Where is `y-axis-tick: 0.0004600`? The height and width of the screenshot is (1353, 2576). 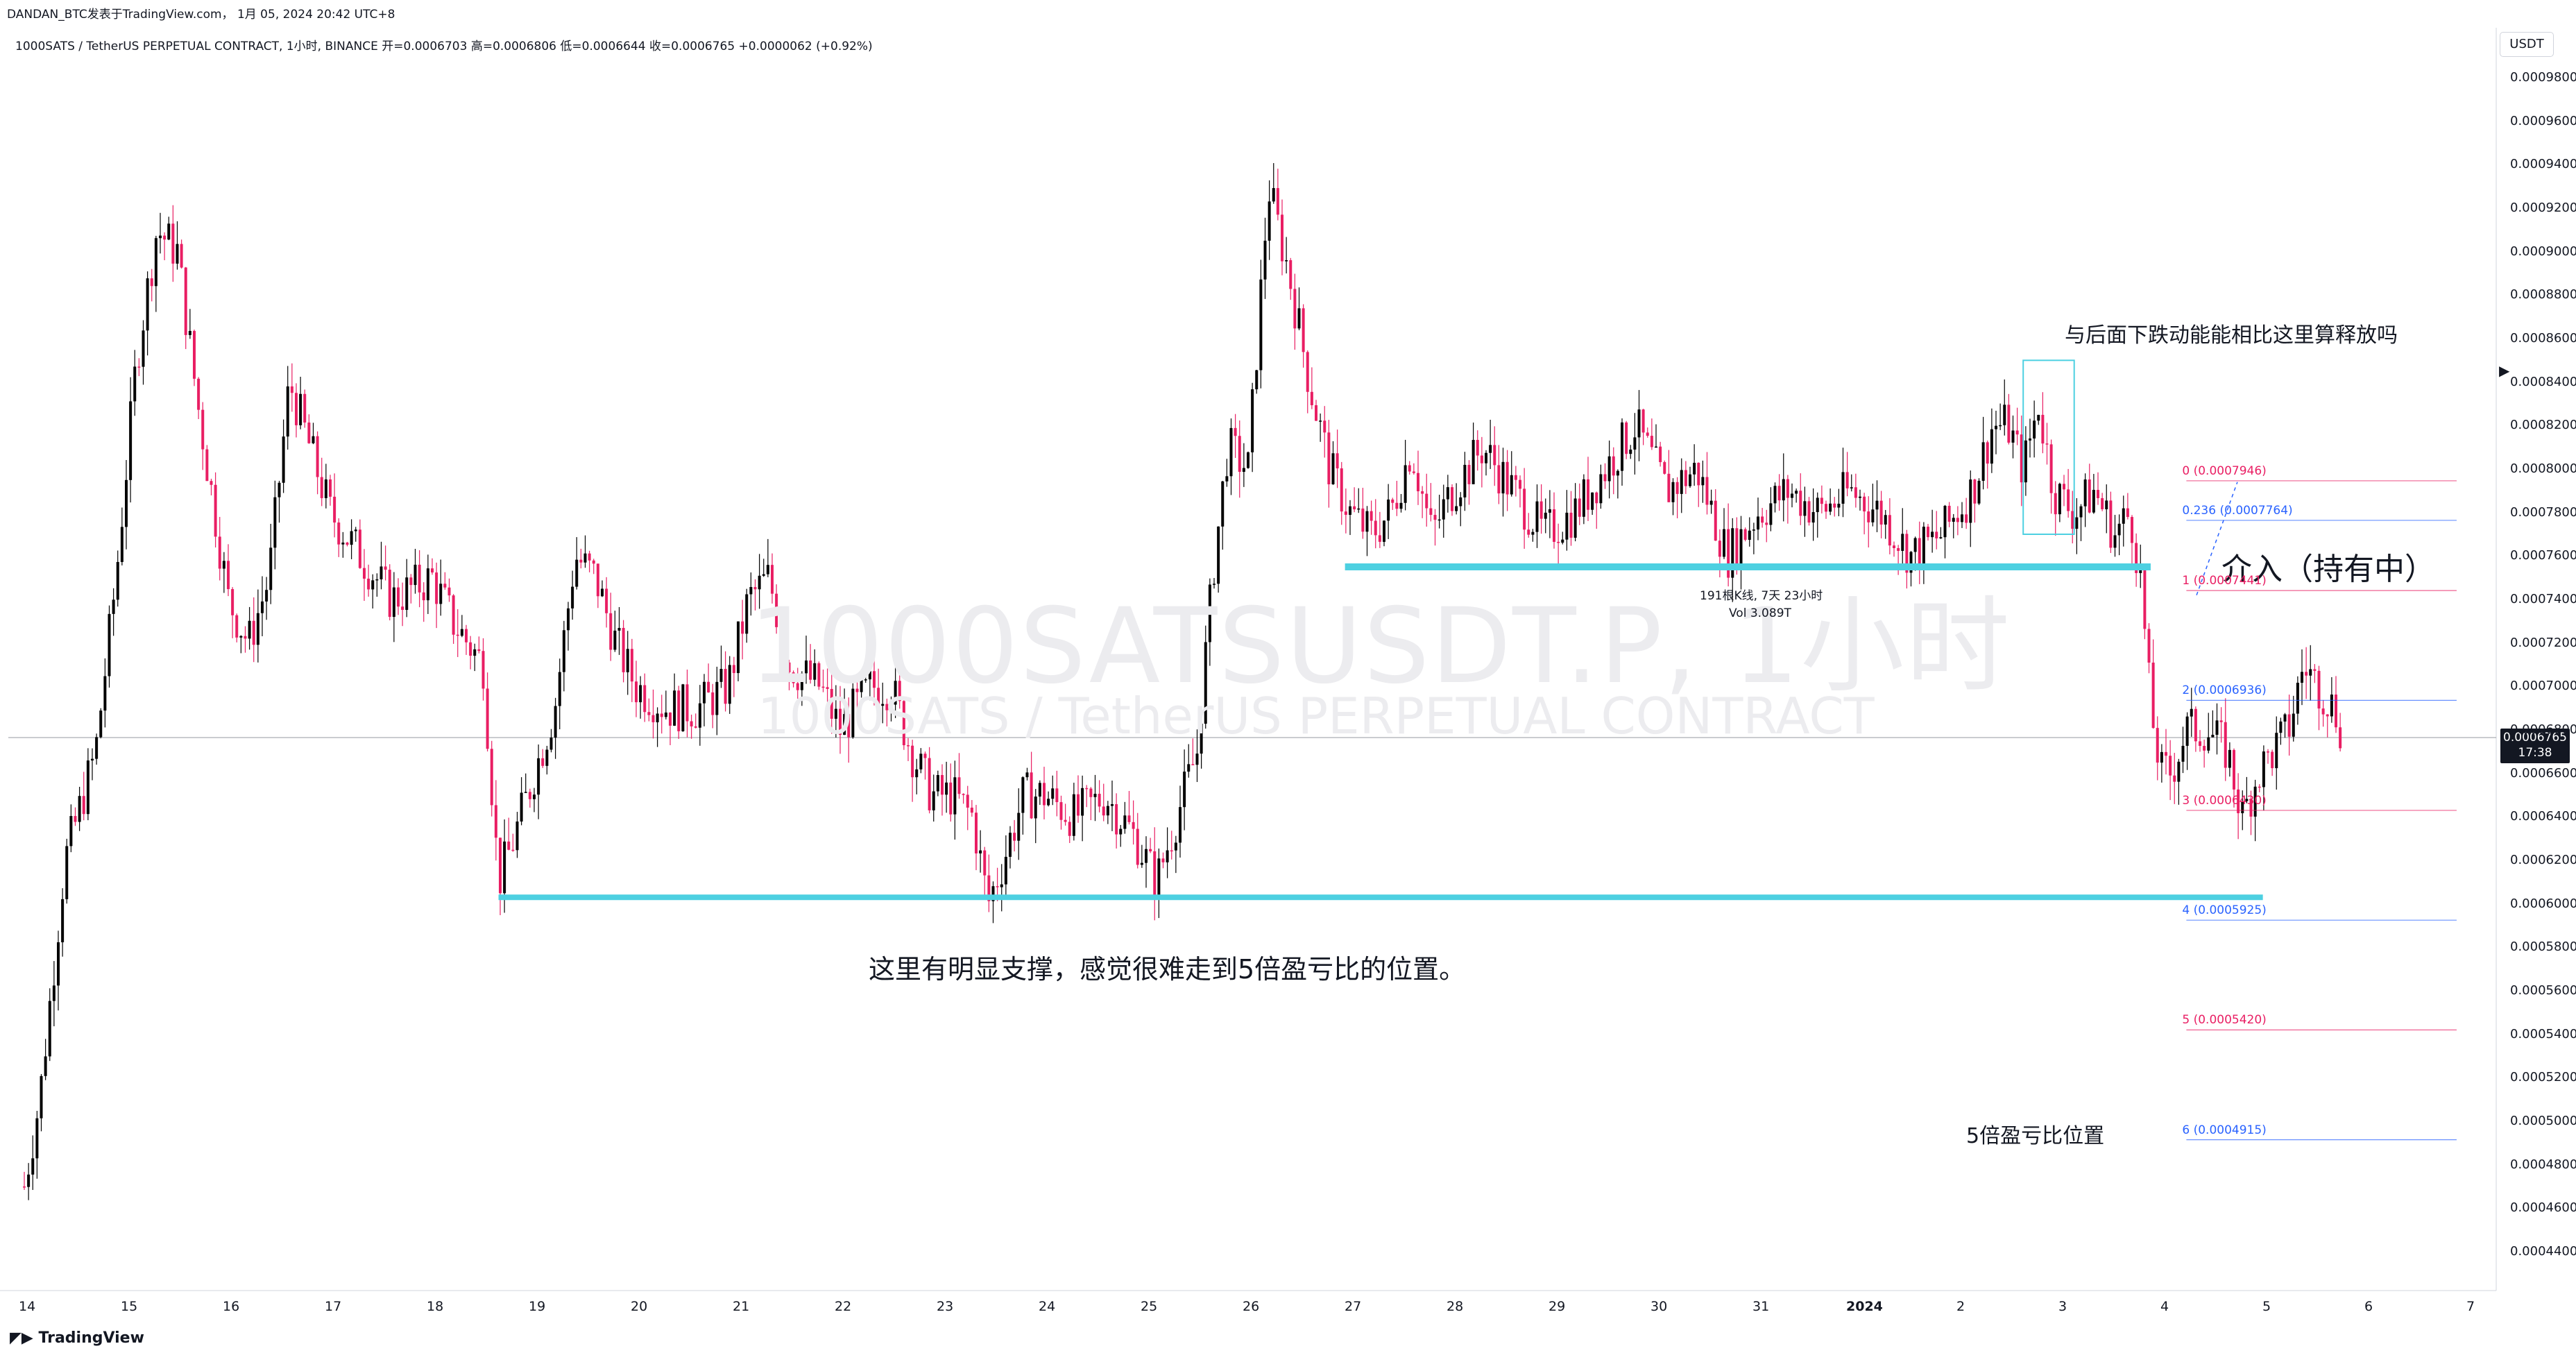 y-axis-tick: 0.0004600 is located at coordinates (2543, 1208).